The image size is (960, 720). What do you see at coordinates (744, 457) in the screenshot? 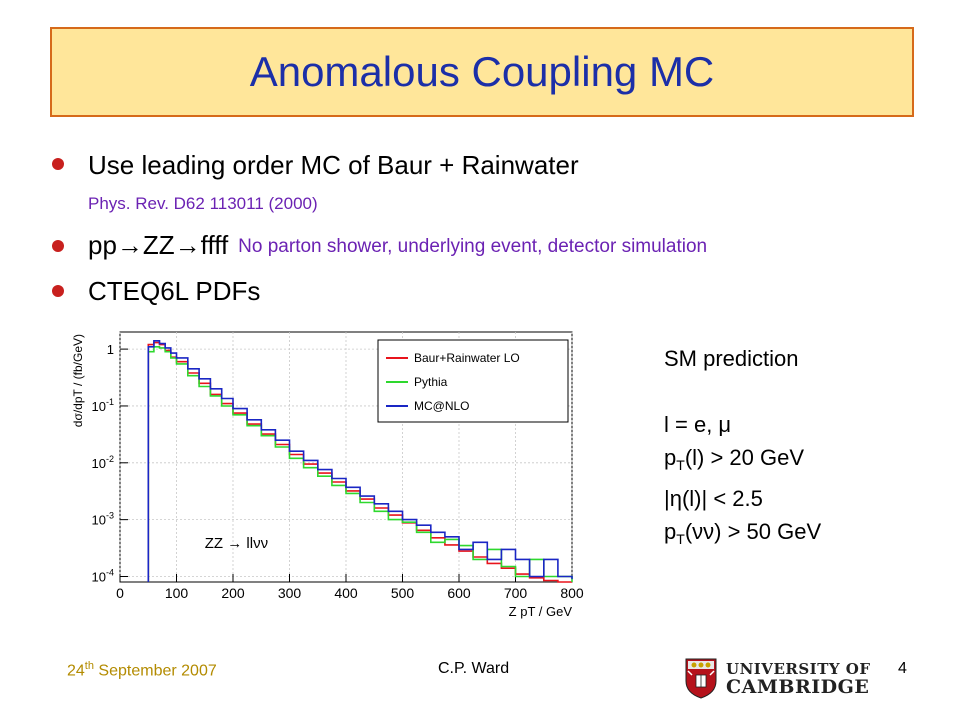
I see `cut1-rest: (l) > 20 GeV` at bounding box center [744, 457].